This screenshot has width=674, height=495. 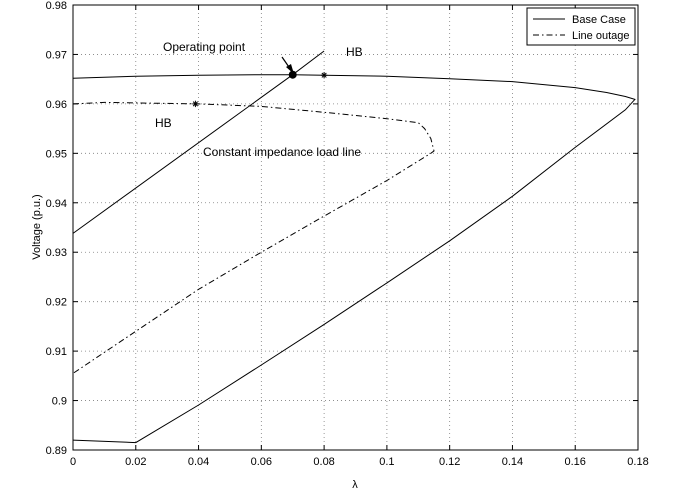 What do you see at coordinates (56, 204) in the screenshot?
I see `y-tick-label: 0.94` at bounding box center [56, 204].